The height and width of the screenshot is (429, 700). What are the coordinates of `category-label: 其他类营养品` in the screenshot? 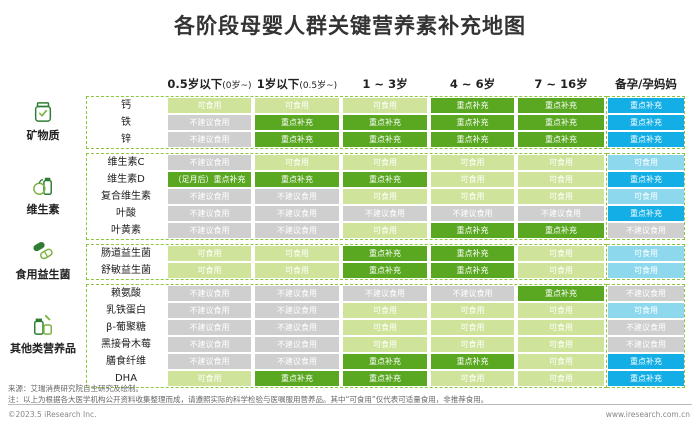 It's located at (43, 348).